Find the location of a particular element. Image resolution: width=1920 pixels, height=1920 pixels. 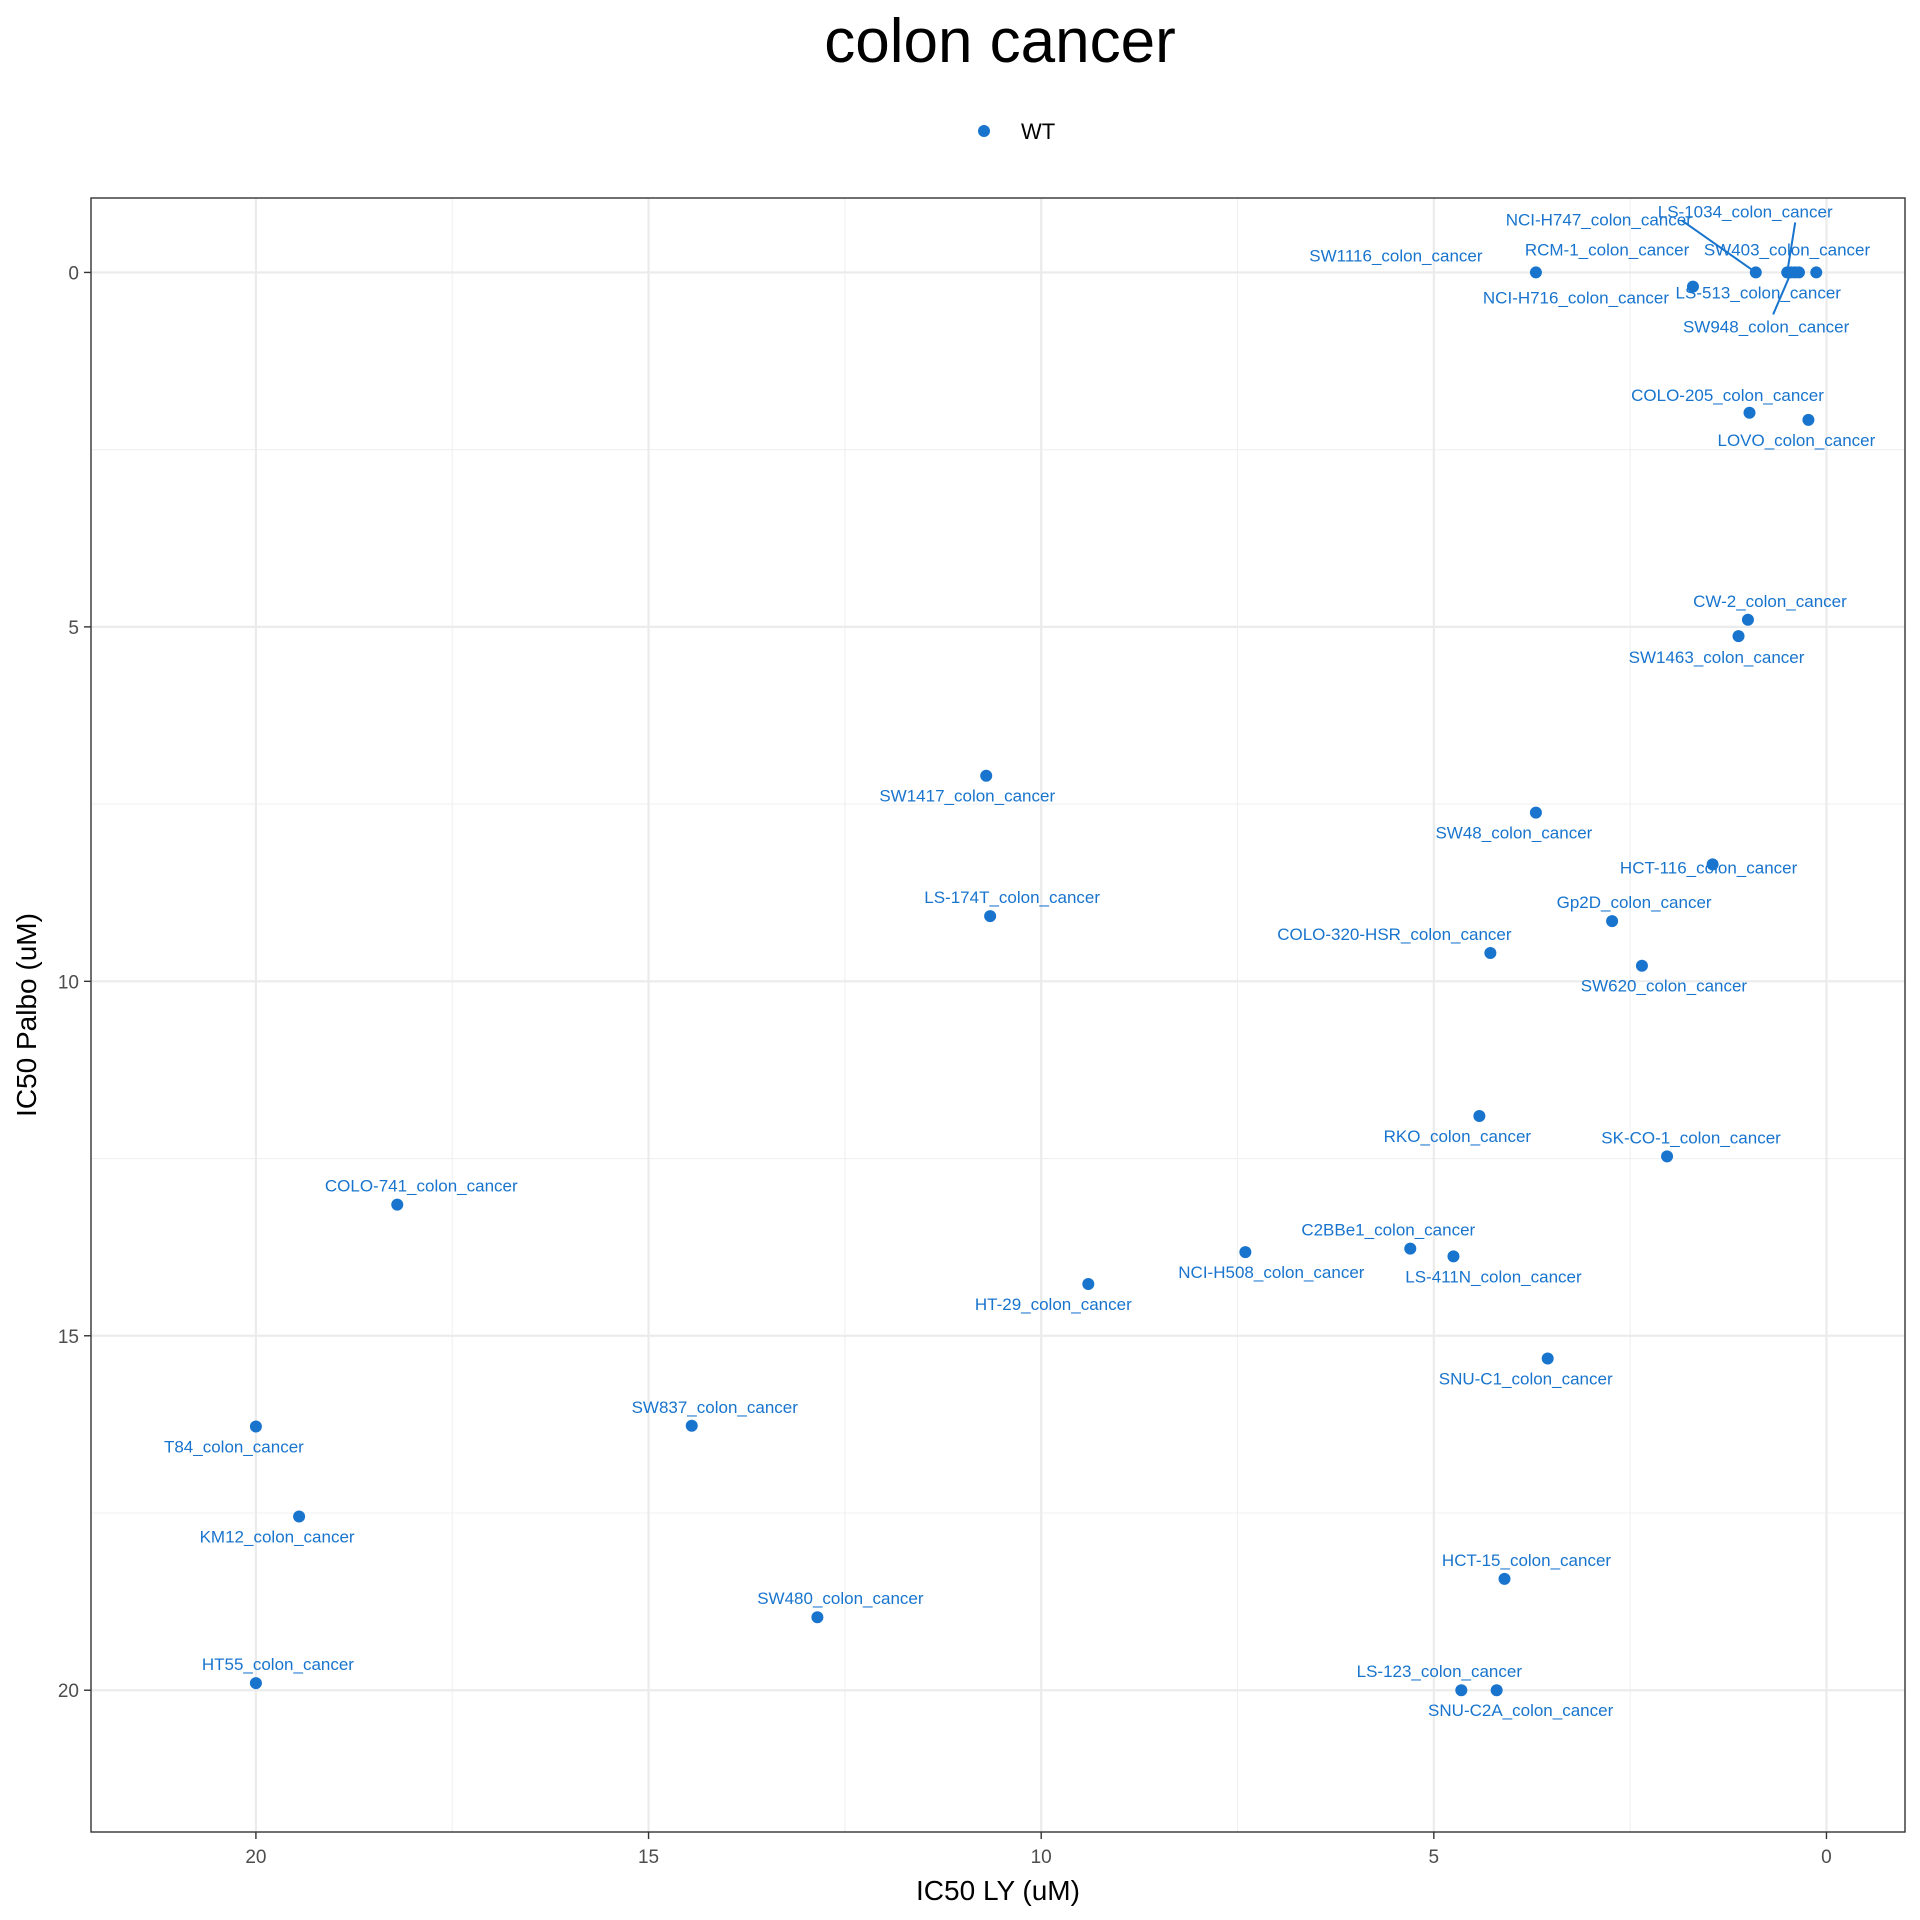

point-label: NCI-H716_colon_cancer is located at coordinates (1576, 298).